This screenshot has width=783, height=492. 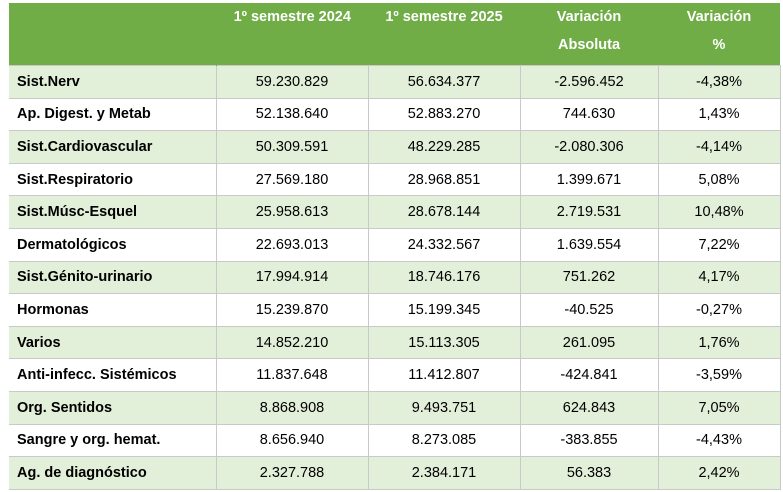 I want to click on percent-variation-cell: -4,43%, so click(x=719, y=440).